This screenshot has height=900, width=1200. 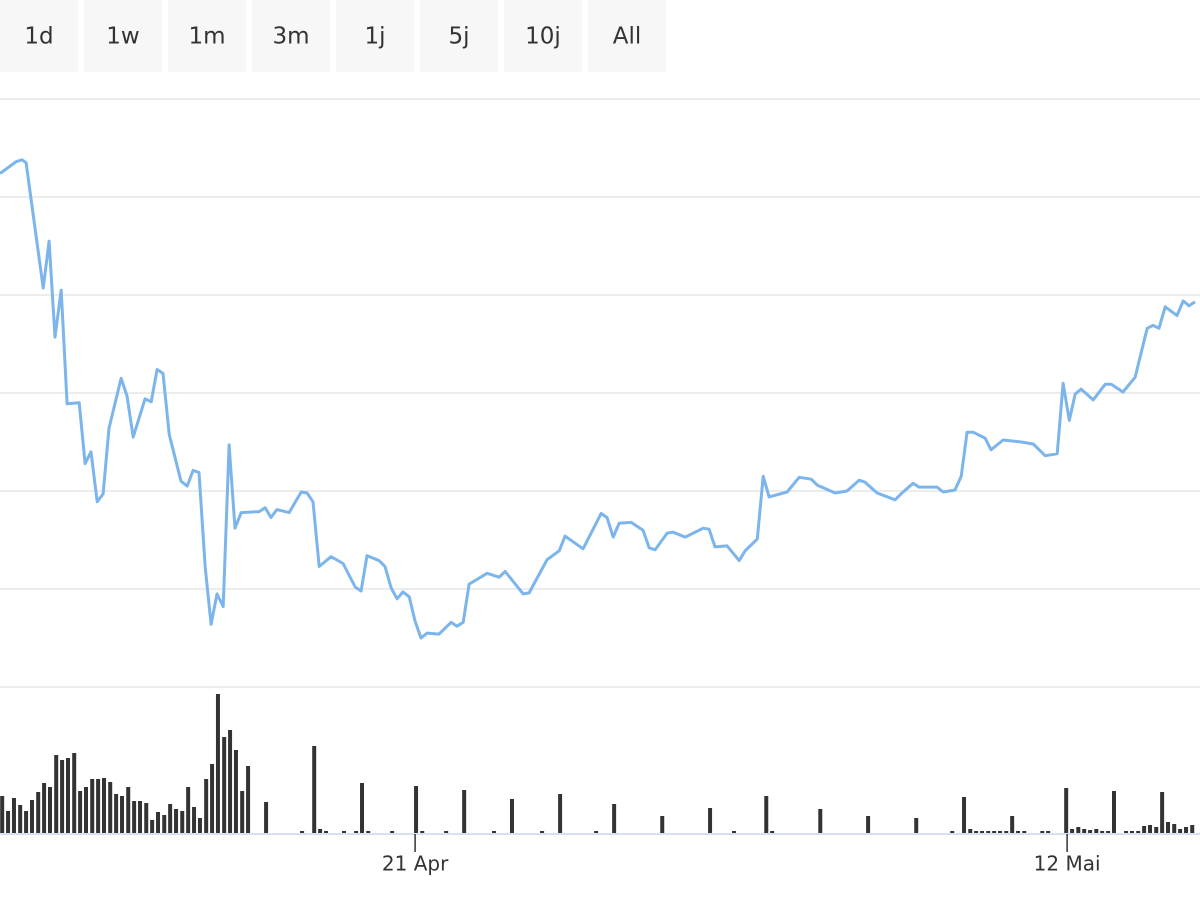 I want to click on range-button: 5j, so click(x=459, y=36).